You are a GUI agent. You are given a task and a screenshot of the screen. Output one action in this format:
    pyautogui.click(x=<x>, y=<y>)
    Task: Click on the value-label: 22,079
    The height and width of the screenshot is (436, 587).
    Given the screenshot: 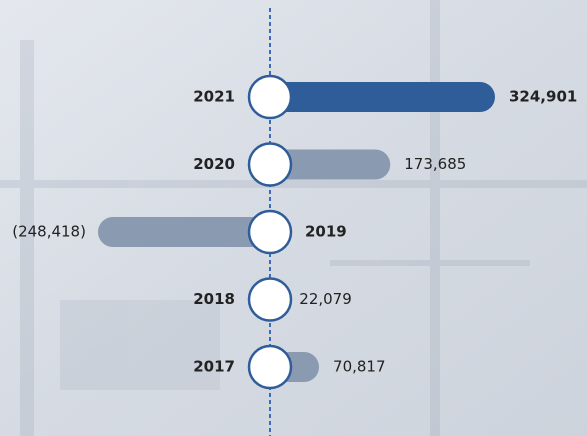 What is the action you would take?
    pyautogui.click(x=325, y=299)
    